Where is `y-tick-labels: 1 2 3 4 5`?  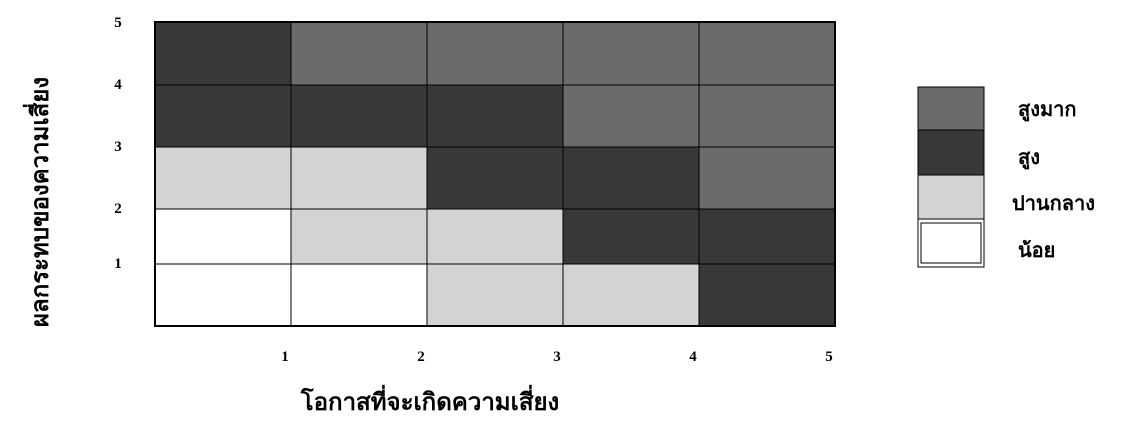 y-tick-labels: 1 2 3 4 5 is located at coordinates (118, 143).